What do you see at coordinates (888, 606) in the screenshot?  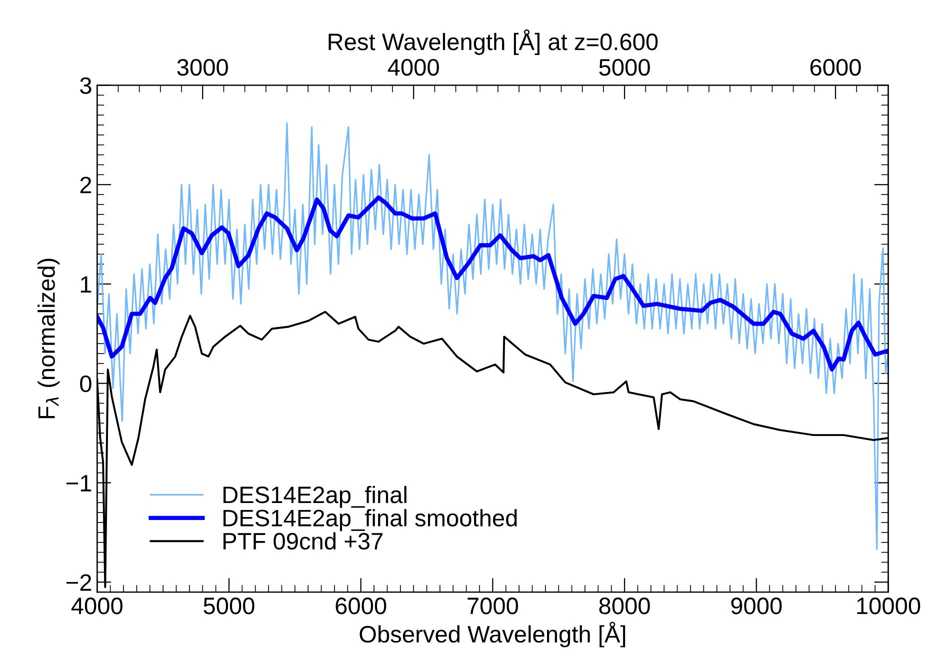 I see `x-tick-label: 10000` at bounding box center [888, 606].